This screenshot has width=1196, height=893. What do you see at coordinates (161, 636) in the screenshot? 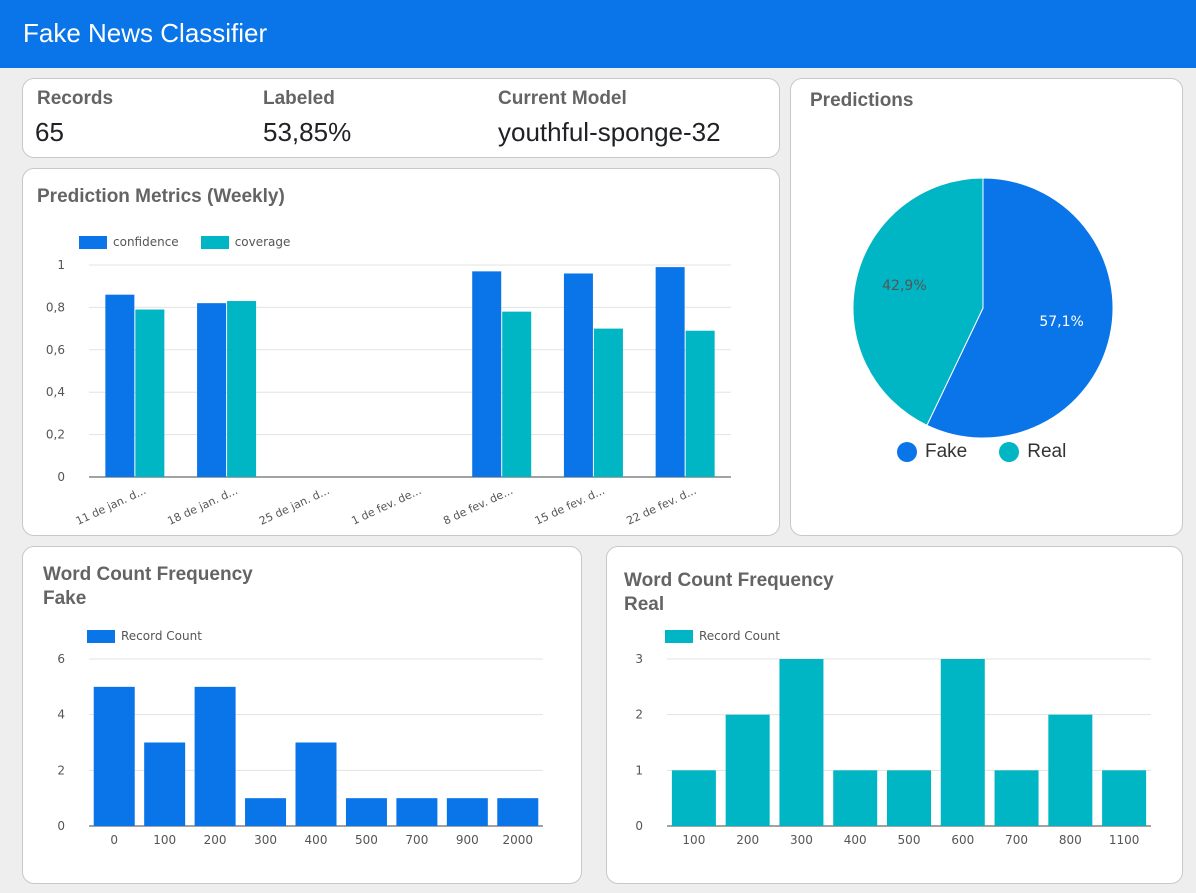
I see `legend-label-record-count-fake: Record Count` at bounding box center [161, 636].